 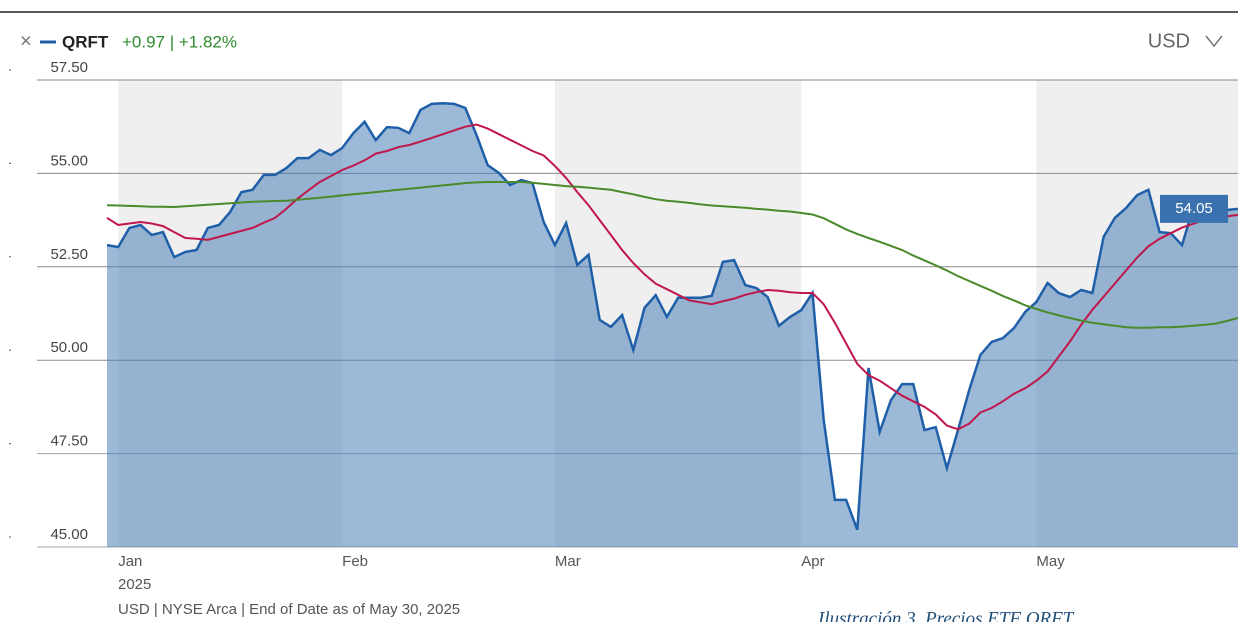 What do you see at coordinates (69, 160) in the screenshot?
I see `y-tick-label: 55.00` at bounding box center [69, 160].